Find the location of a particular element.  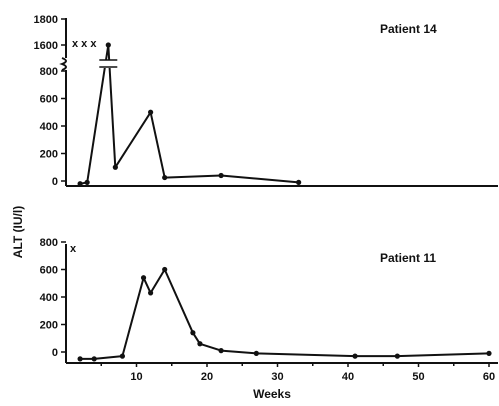

marker-text: x x x is located at coordinates (84, 44).